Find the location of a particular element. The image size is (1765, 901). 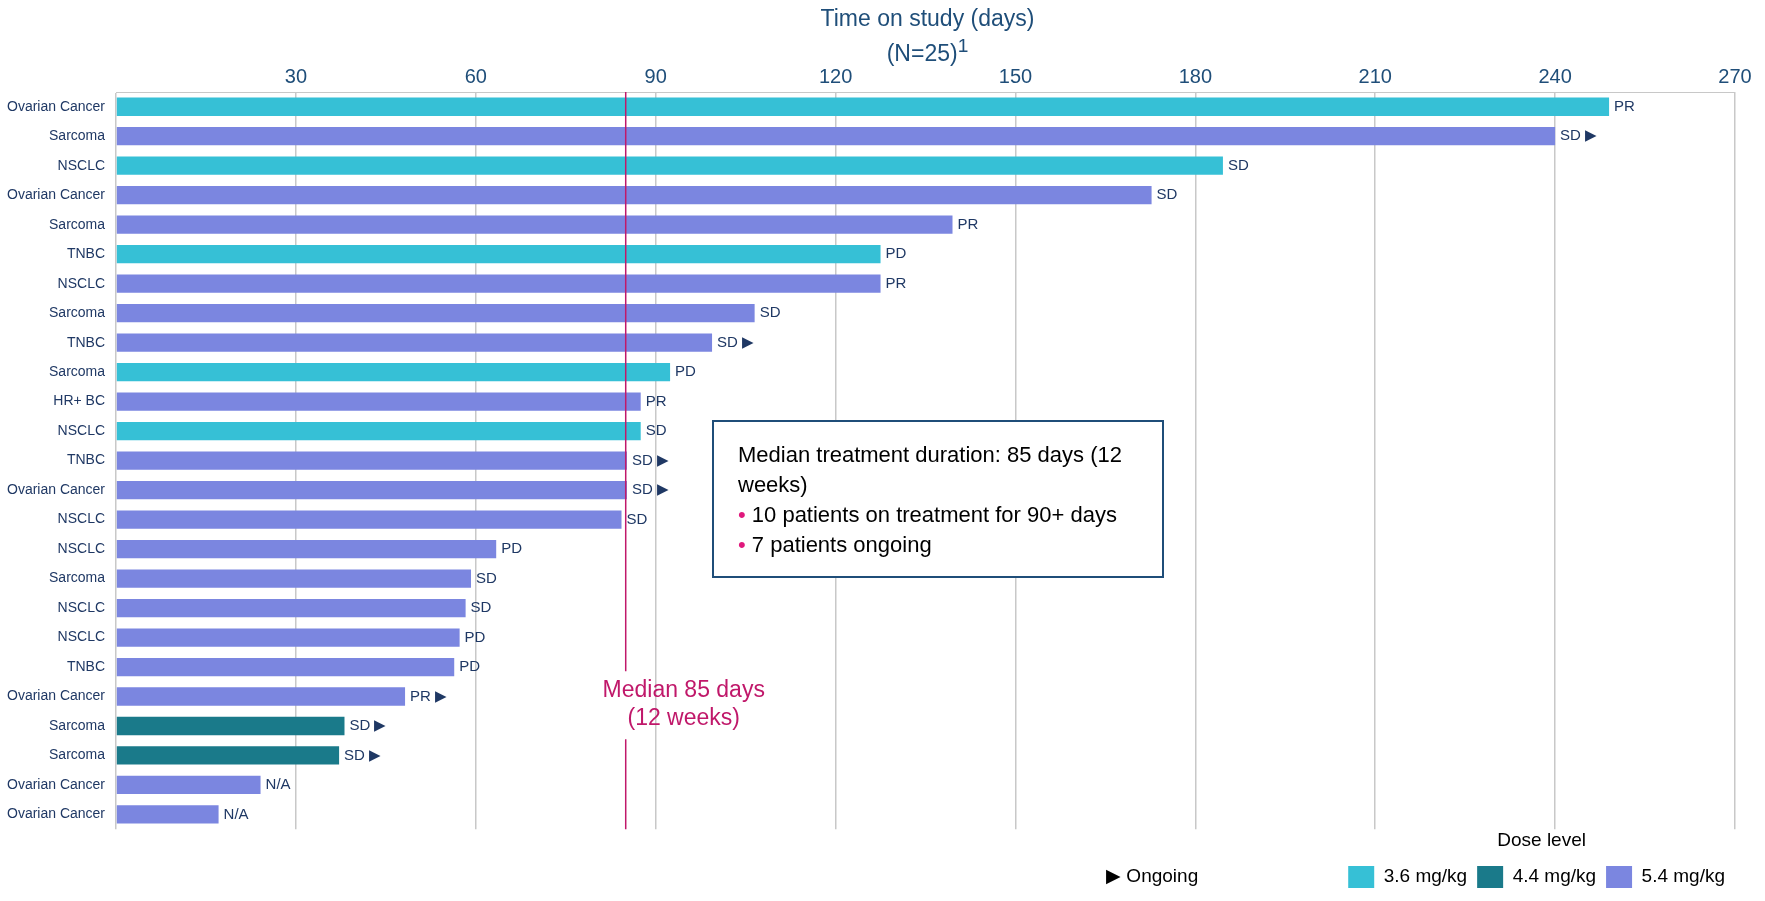

data-label: PR ▶ is located at coordinates (429, 695).